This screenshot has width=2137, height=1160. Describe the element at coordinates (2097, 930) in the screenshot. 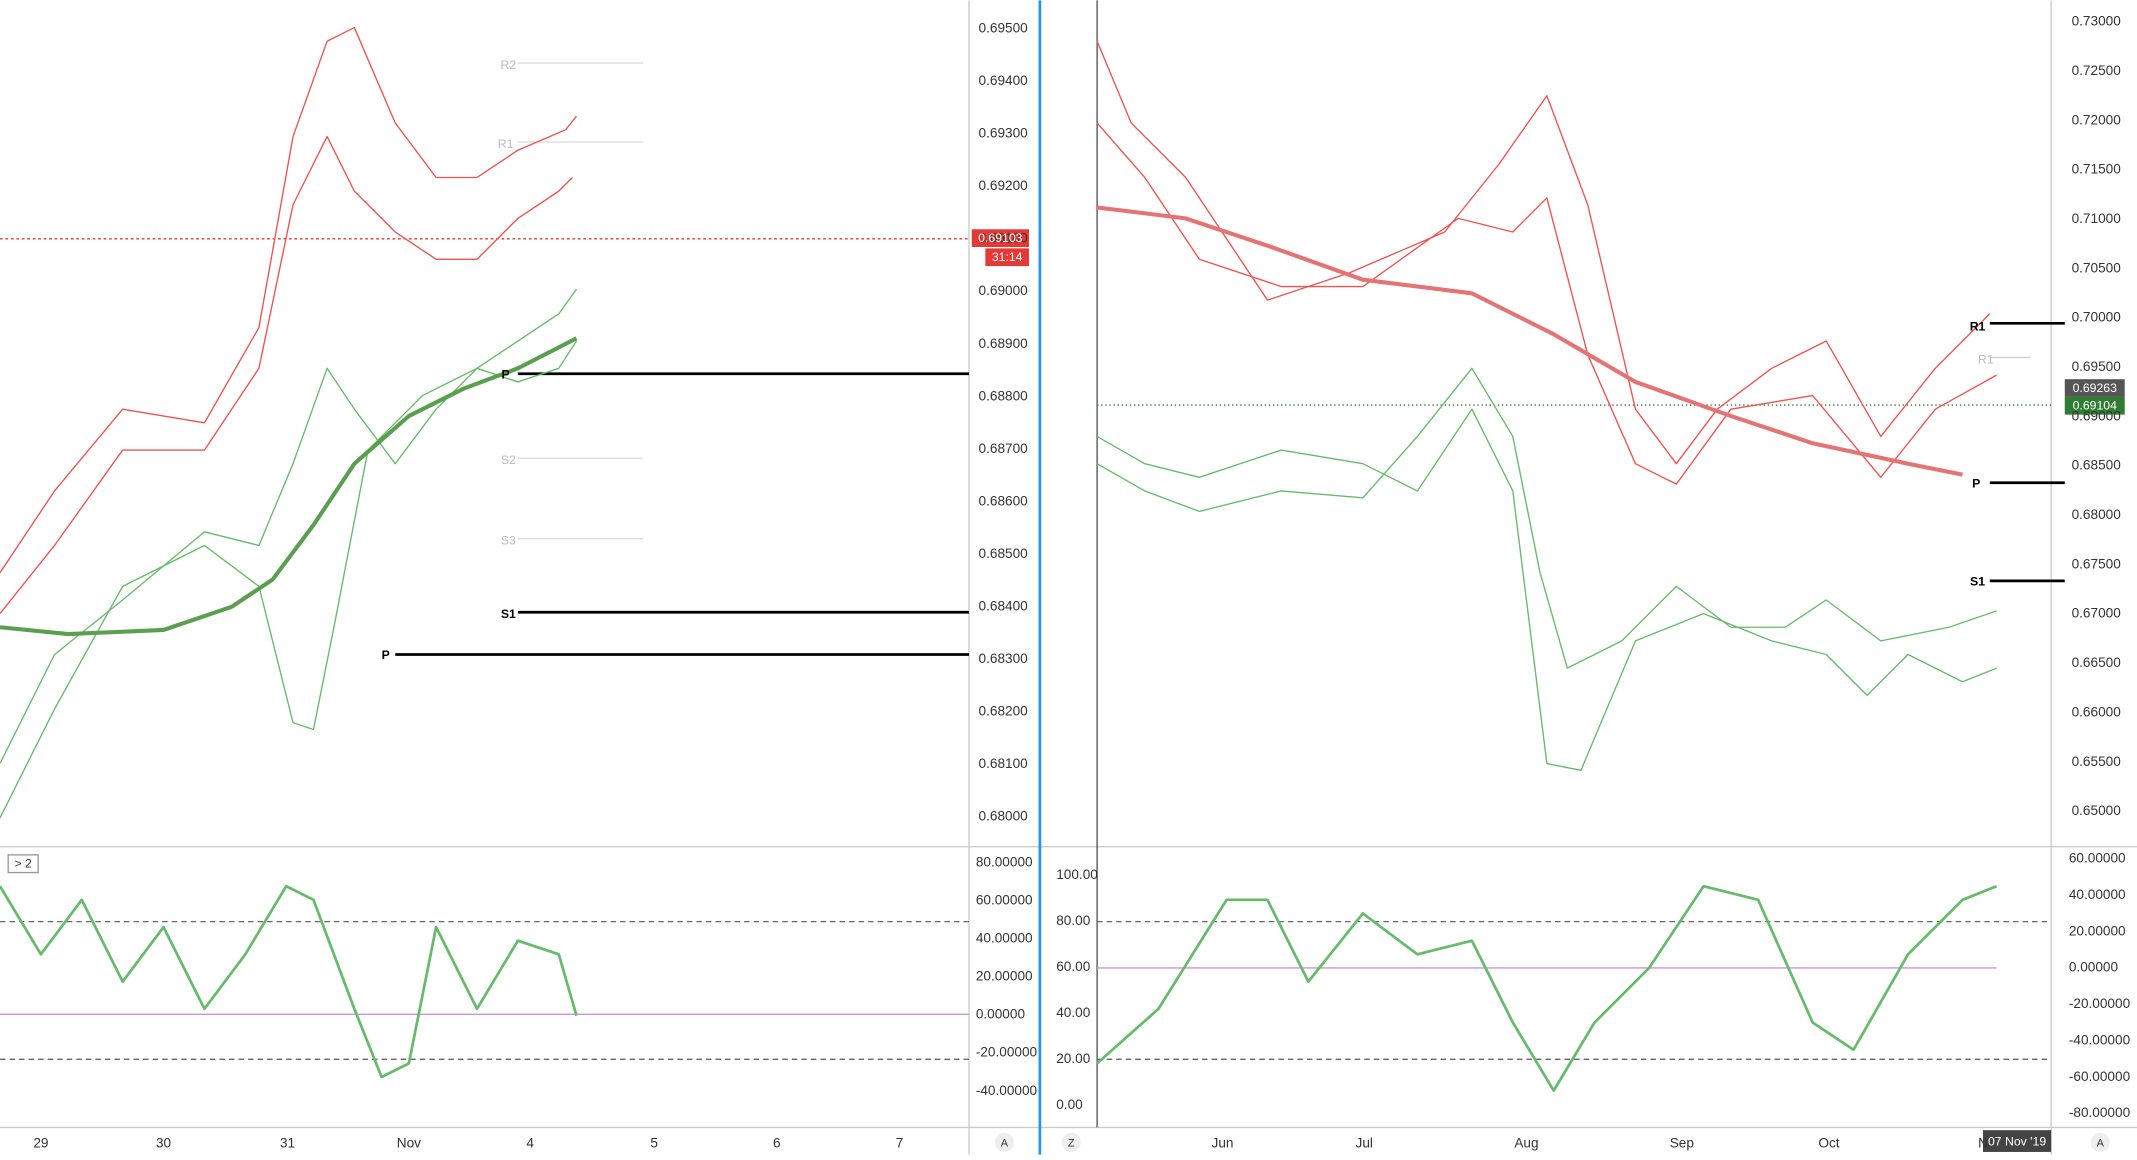

I see `osc-right-tick: 20.00000` at that location.